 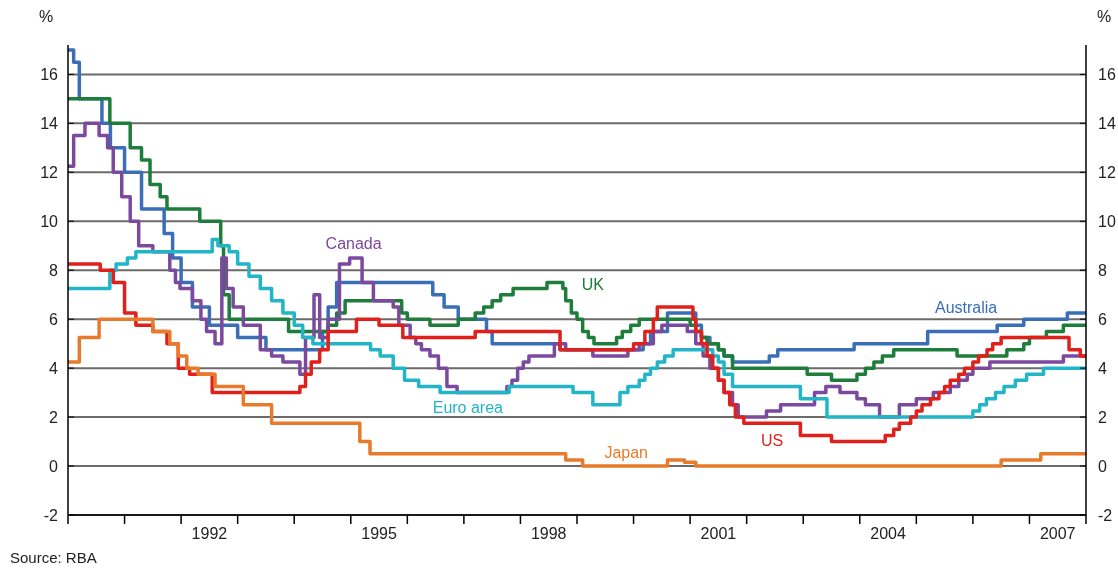 I want to click on series-label: UK, so click(x=593, y=285).